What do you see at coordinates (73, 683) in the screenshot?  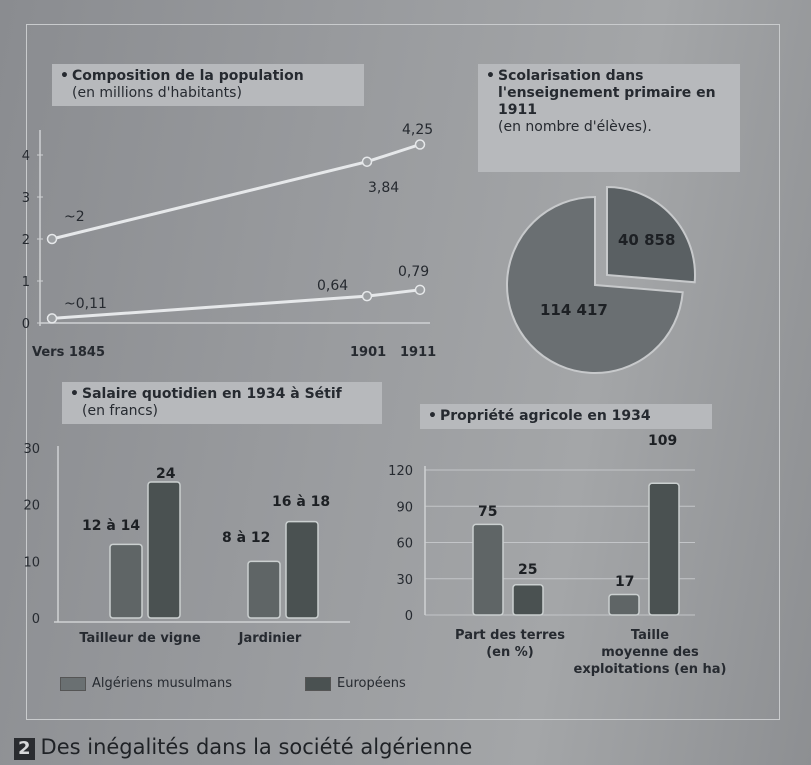 I see `legend-swatch-muslim` at bounding box center [73, 683].